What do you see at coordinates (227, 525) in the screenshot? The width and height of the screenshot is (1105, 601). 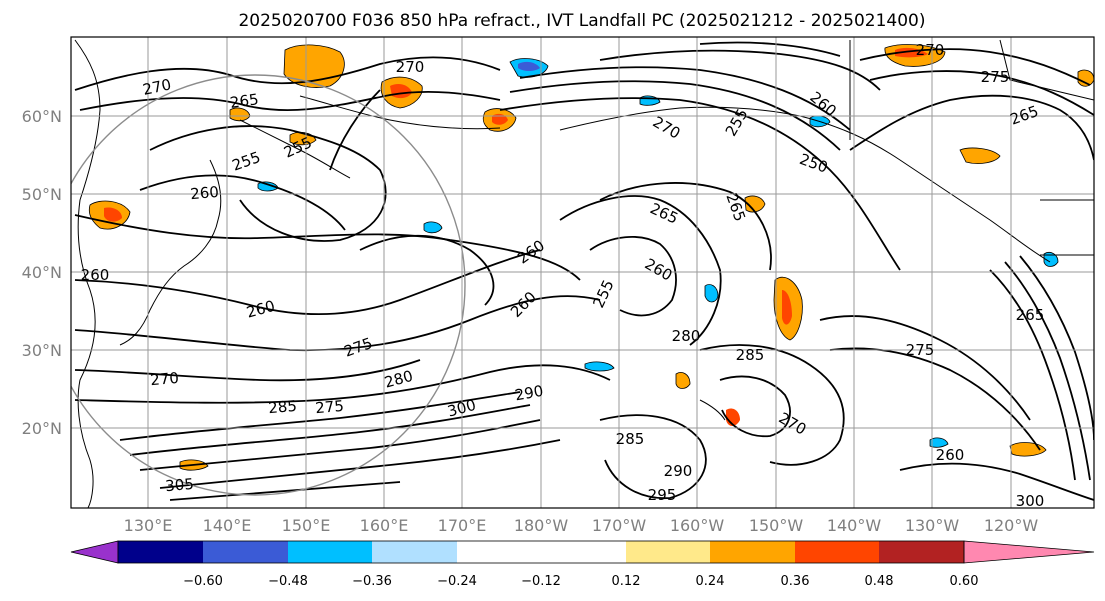 I see `lon-label: 140°E` at bounding box center [227, 525].